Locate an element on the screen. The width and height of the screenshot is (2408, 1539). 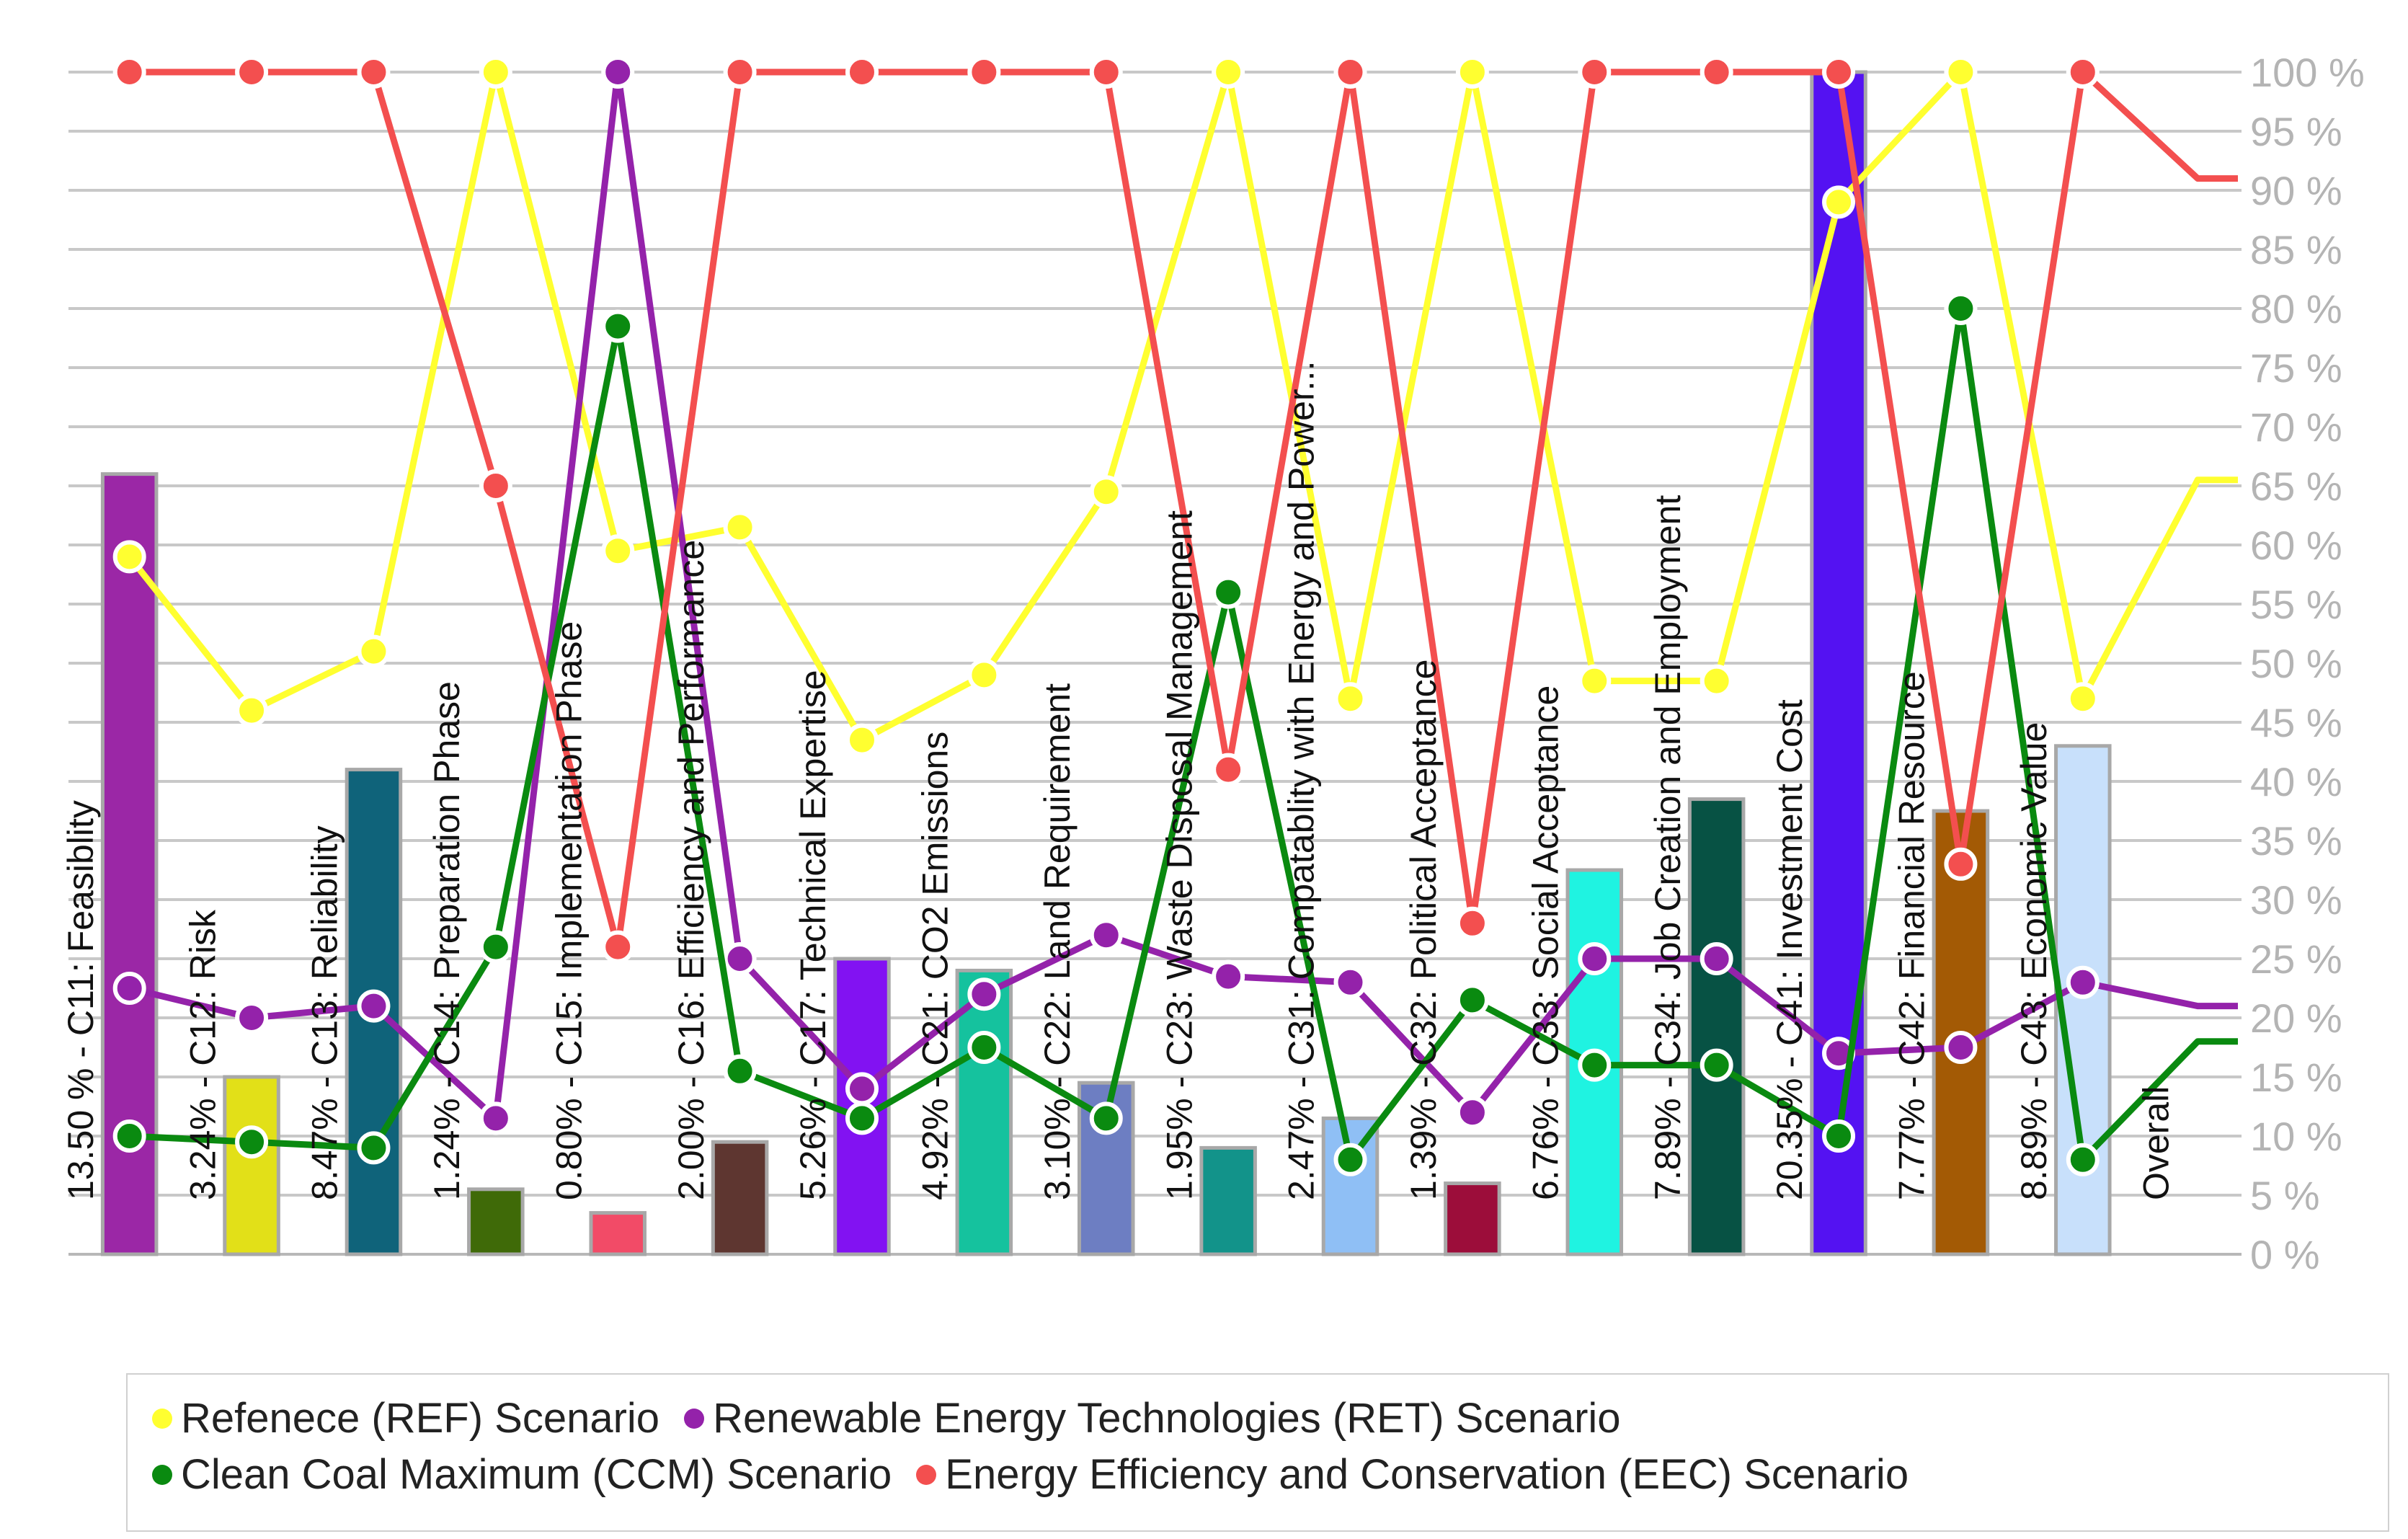
y-tick-label: 60 % is located at coordinates (2296, 545).